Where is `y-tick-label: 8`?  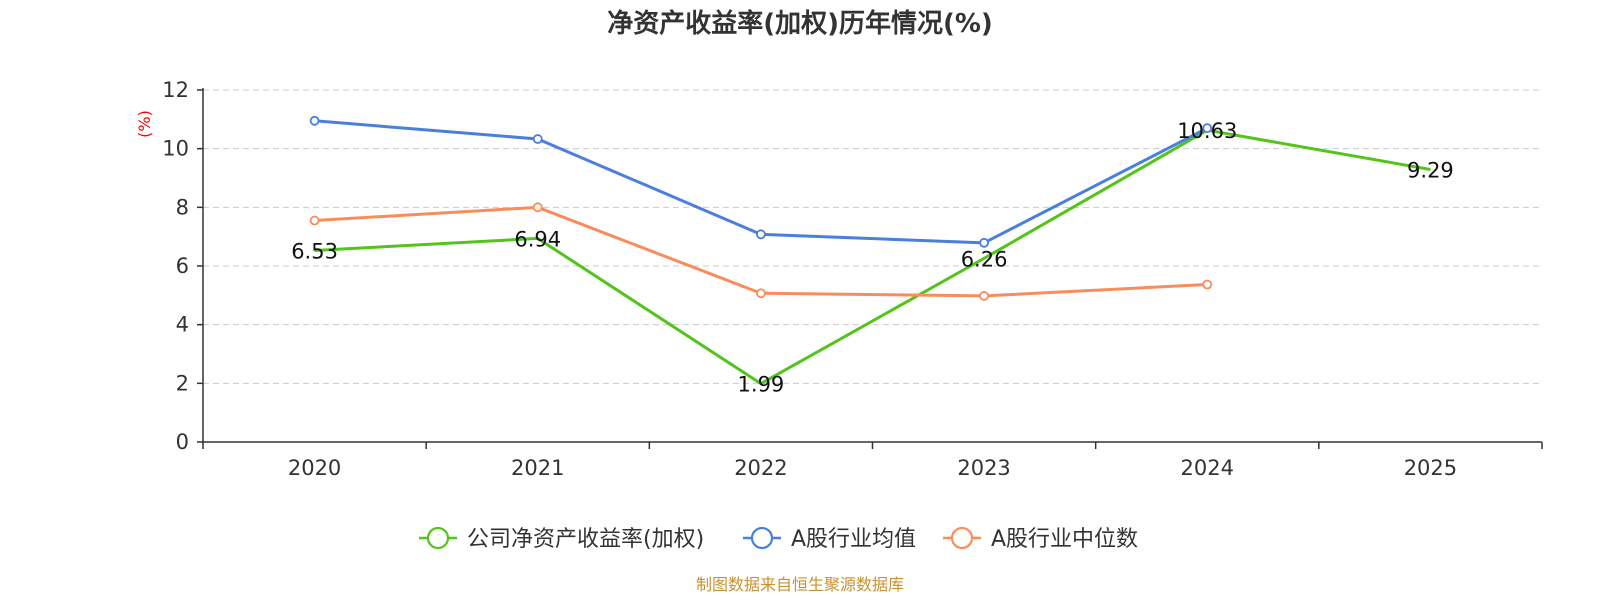
y-tick-label: 8 is located at coordinates (182, 207).